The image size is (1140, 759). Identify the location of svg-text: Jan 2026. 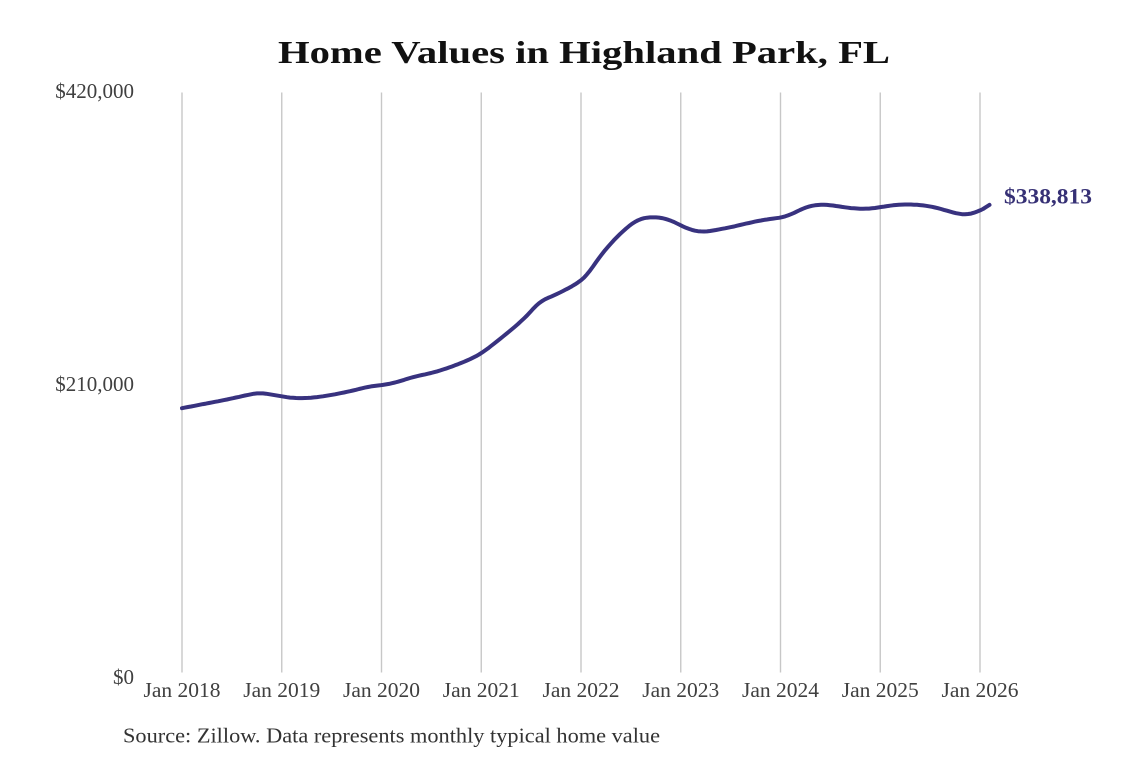
(980, 690).